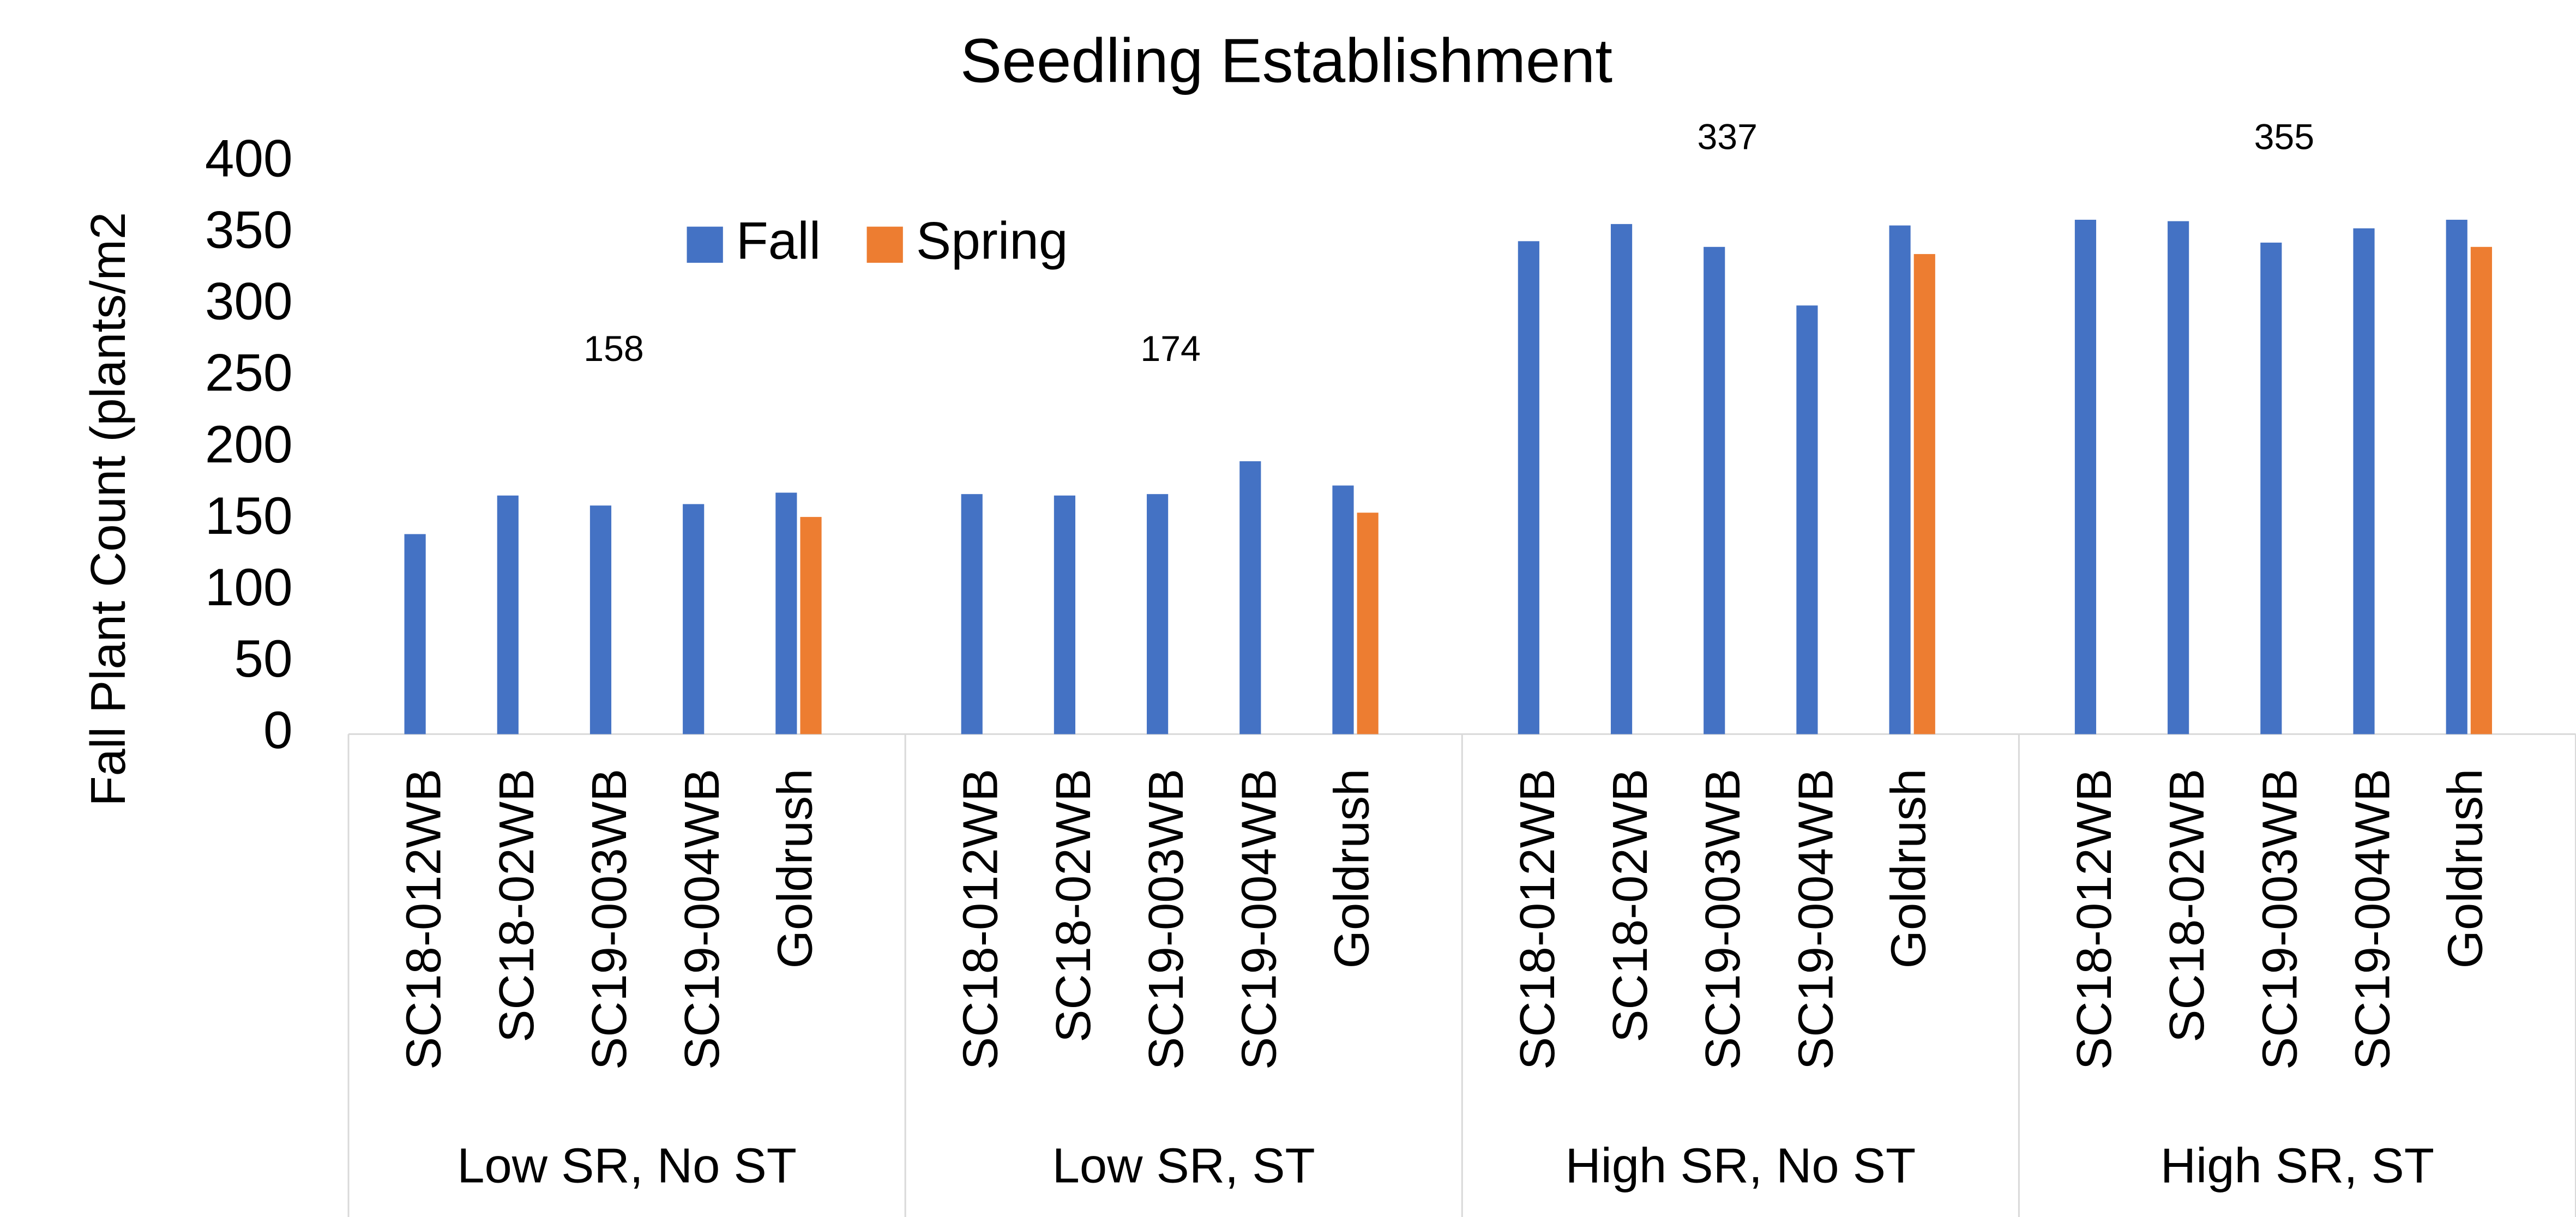 This screenshot has height=1217, width=2576. I want to click on legend-label: Spring, so click(992, 241).